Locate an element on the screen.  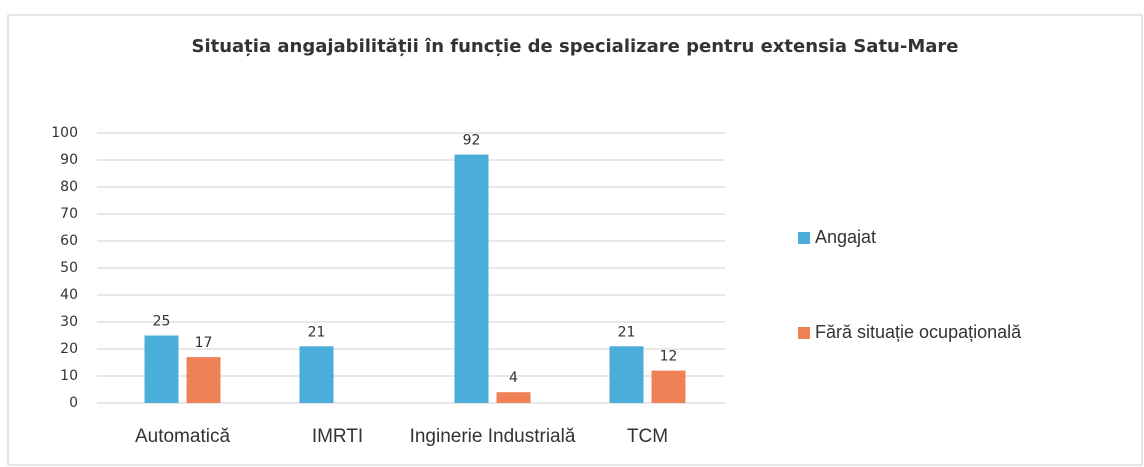
data-label: 17 is located at coordinates (204, 343).